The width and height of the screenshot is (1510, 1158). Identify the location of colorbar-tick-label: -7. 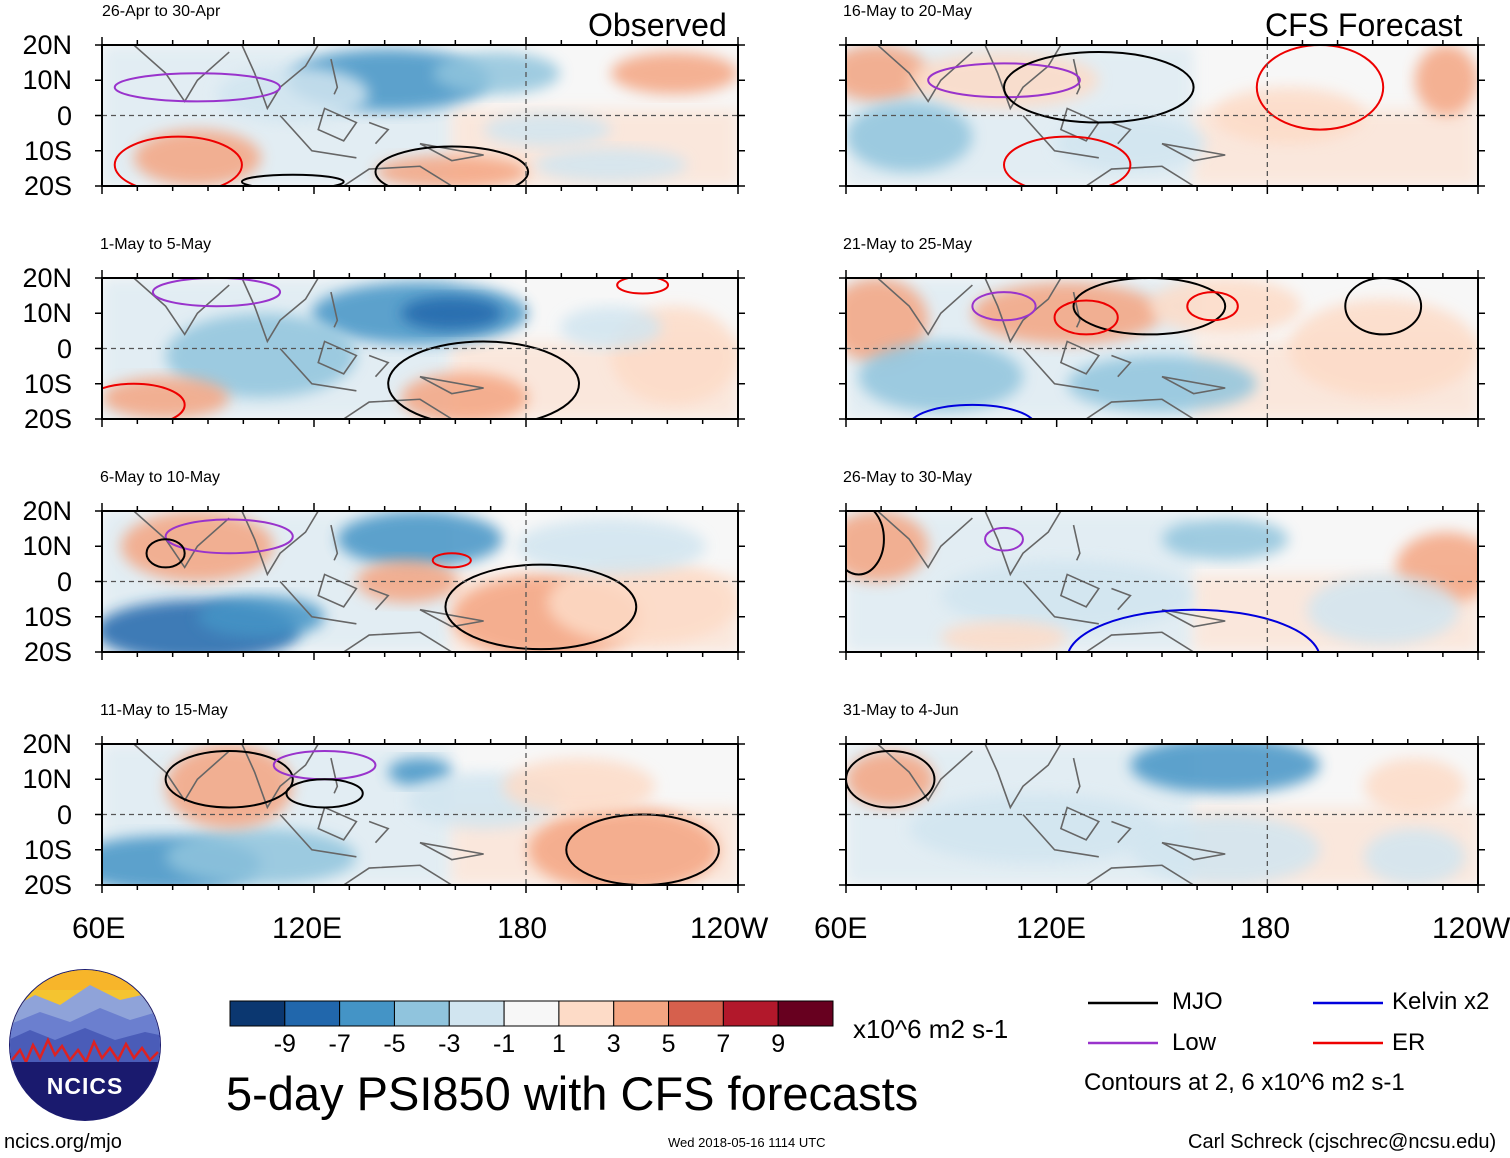
(339, 1044).